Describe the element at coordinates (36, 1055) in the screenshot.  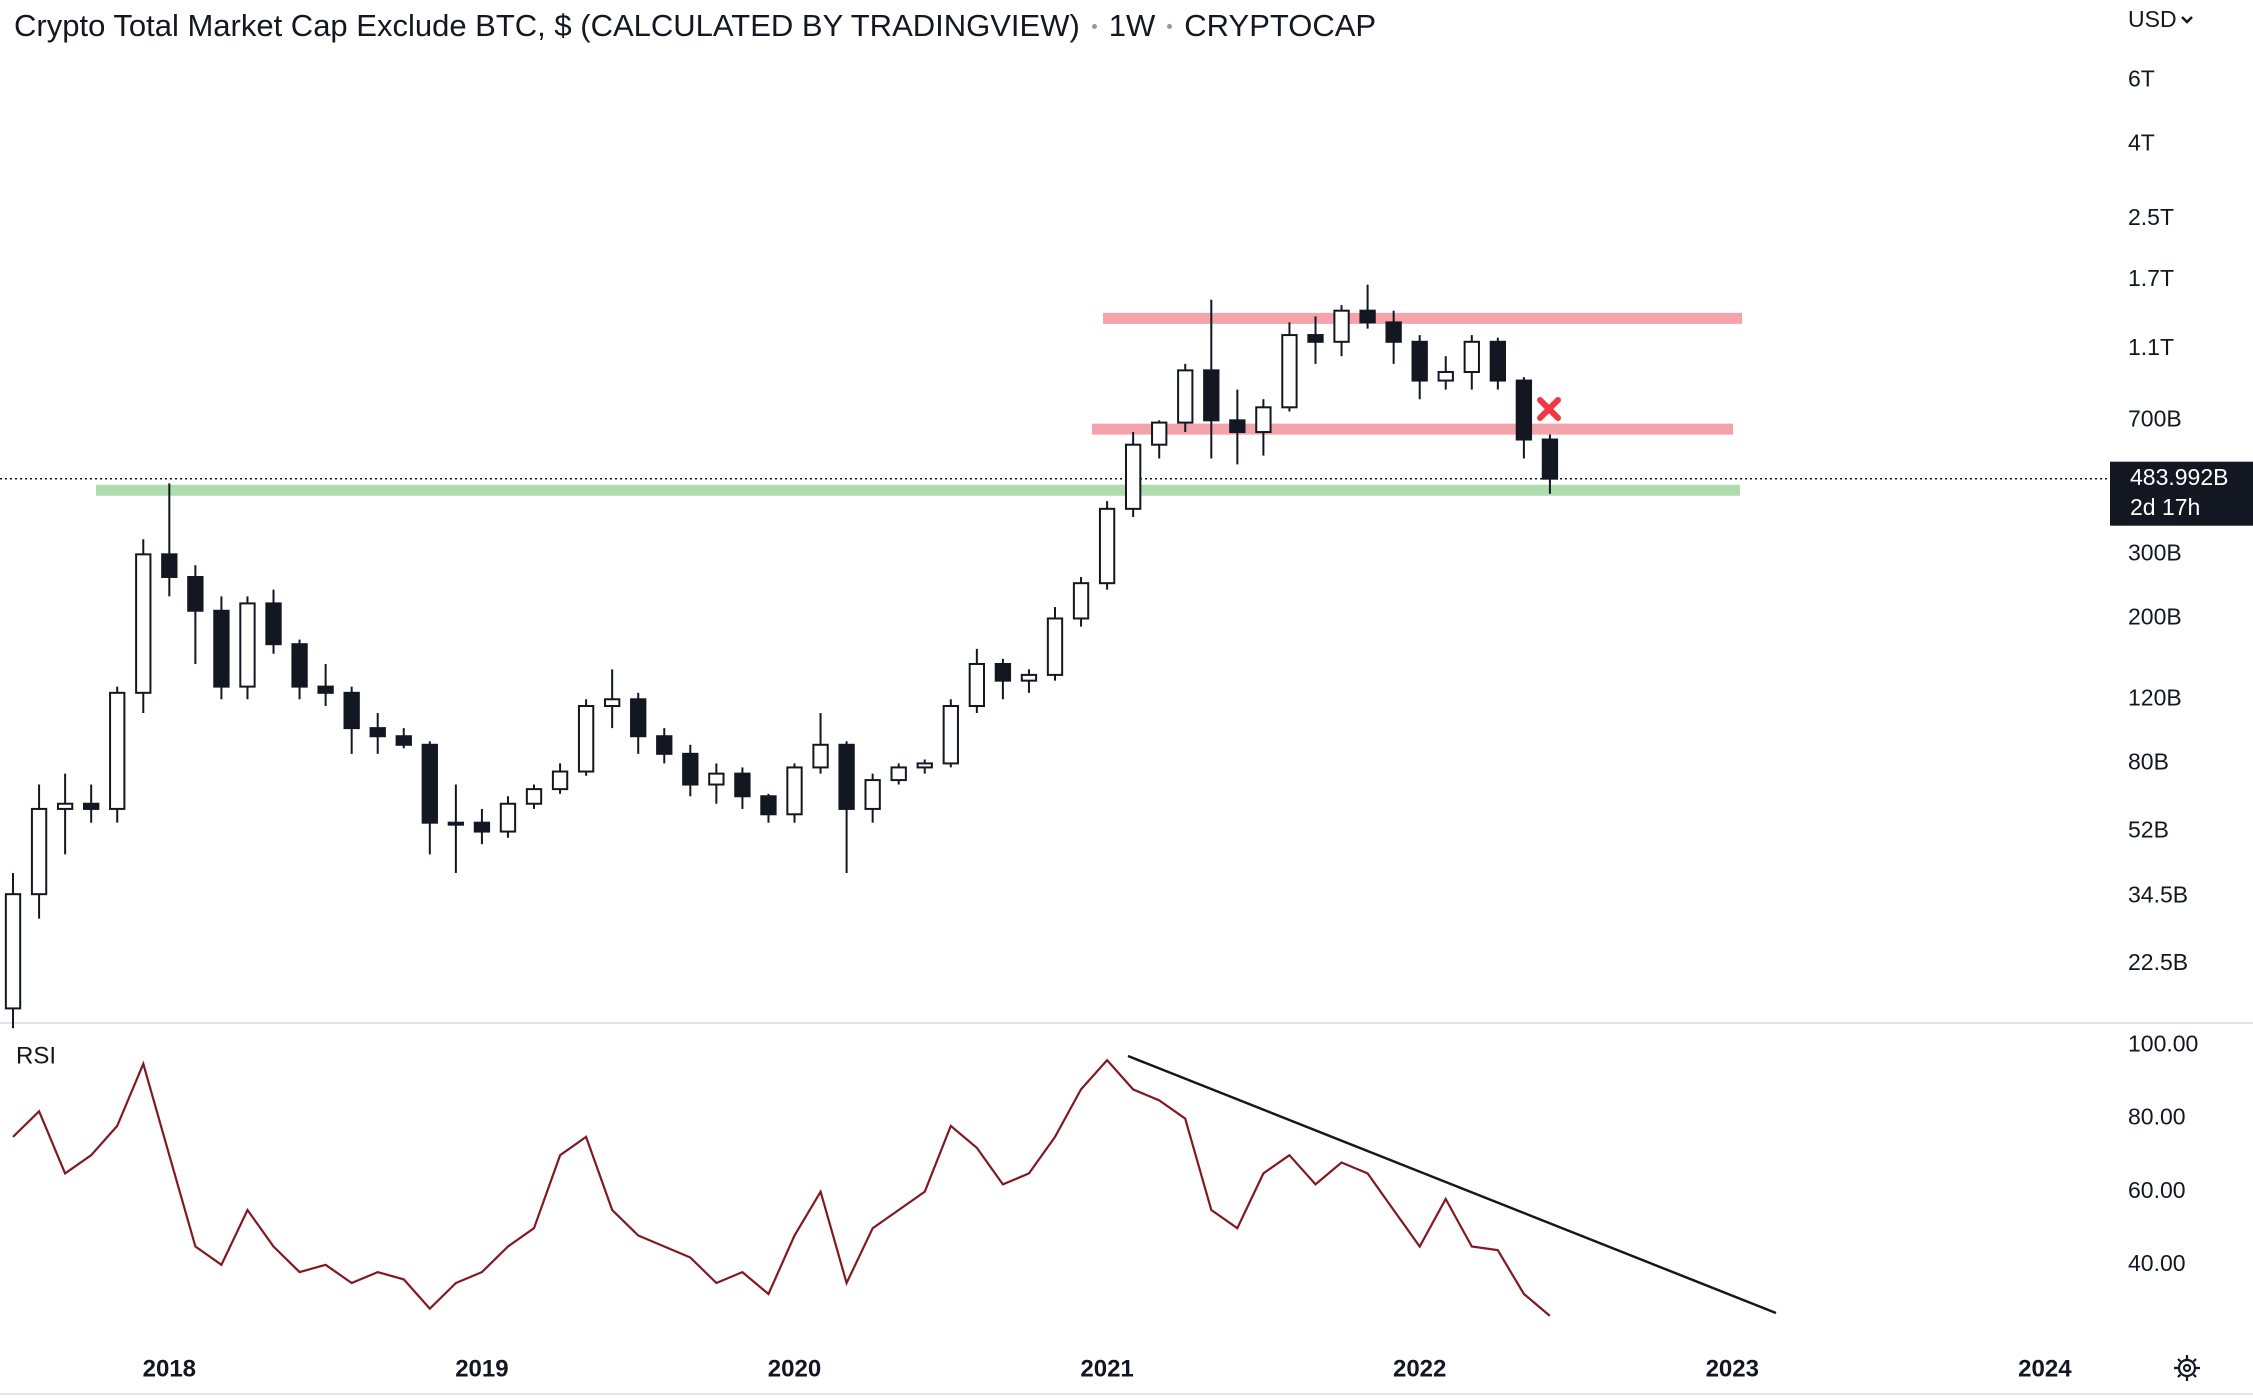
I see `rsi-title: RSI` at that location.